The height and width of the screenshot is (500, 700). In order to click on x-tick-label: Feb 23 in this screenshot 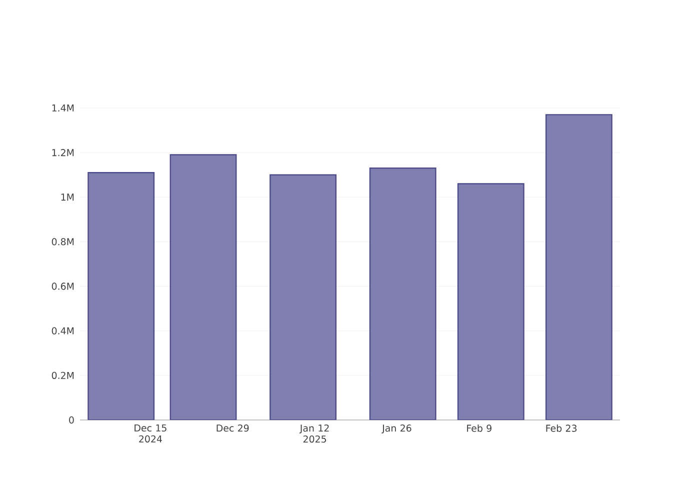, I will do `click(561, 428)`.